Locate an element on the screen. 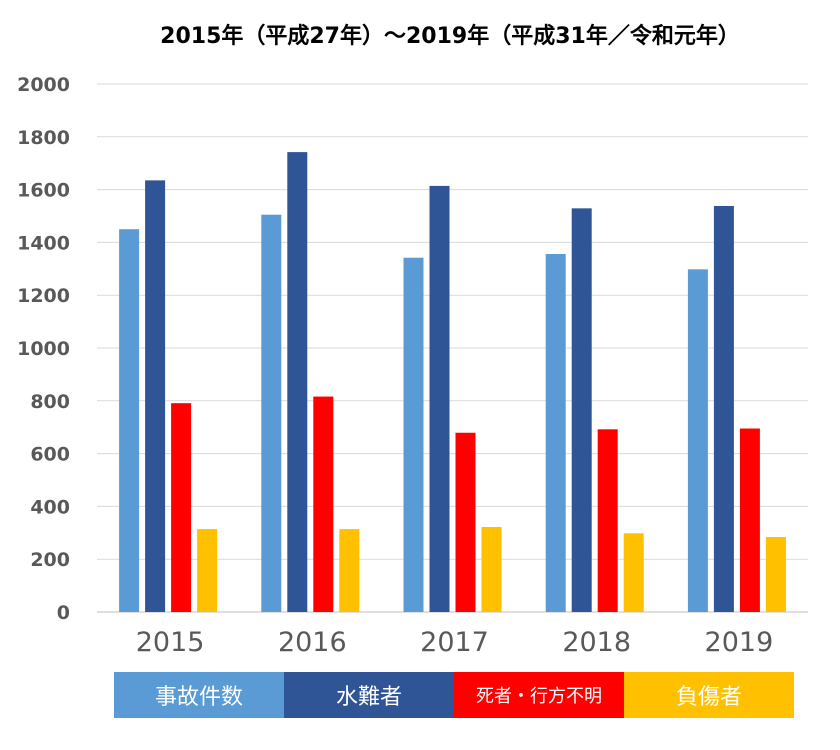 This screenshot has width=840, height=750. y-tick-label: 800 is located at coordinates (50, 402).